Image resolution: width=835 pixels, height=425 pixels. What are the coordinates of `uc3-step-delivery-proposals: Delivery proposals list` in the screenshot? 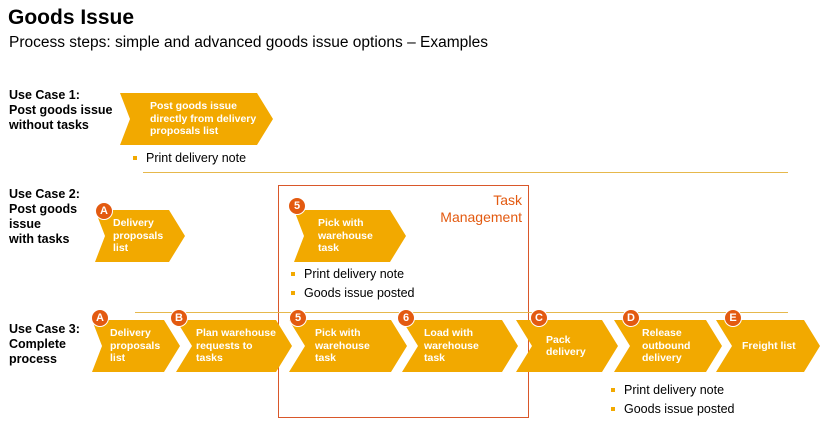 It's located at (136, 346).